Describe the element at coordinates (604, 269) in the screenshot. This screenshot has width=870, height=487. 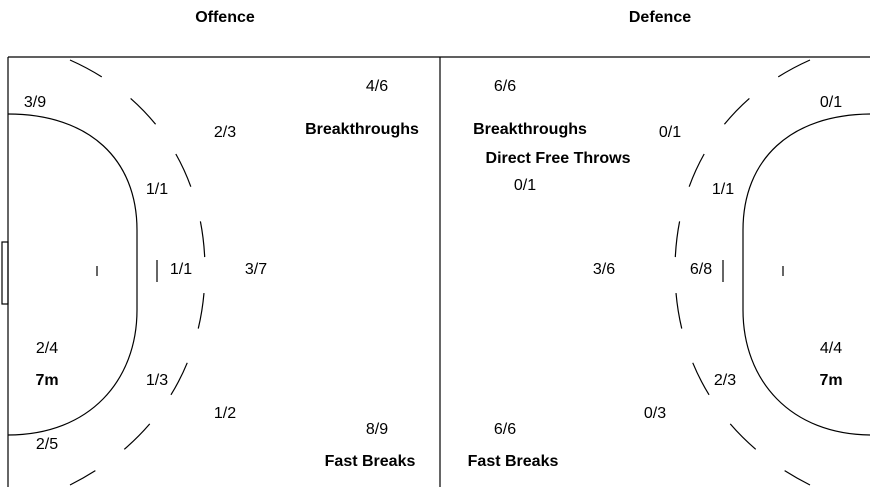
I see `zone-stat: 3/6` at that location.